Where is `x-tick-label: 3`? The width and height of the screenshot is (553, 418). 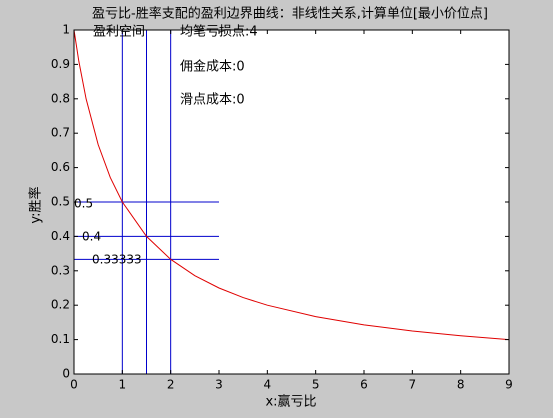 x-tick-label: 3 is located at coordinates (219, 385).